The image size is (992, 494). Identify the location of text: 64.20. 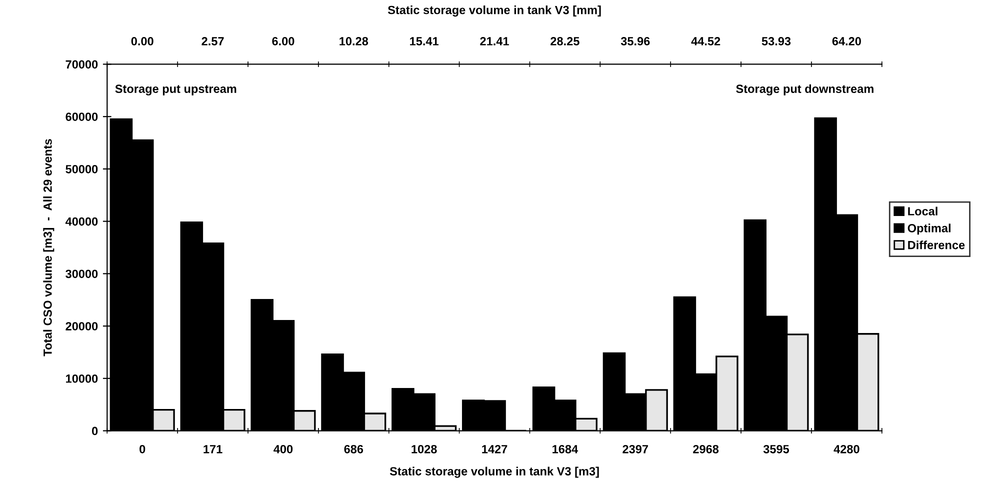
(846, 41).